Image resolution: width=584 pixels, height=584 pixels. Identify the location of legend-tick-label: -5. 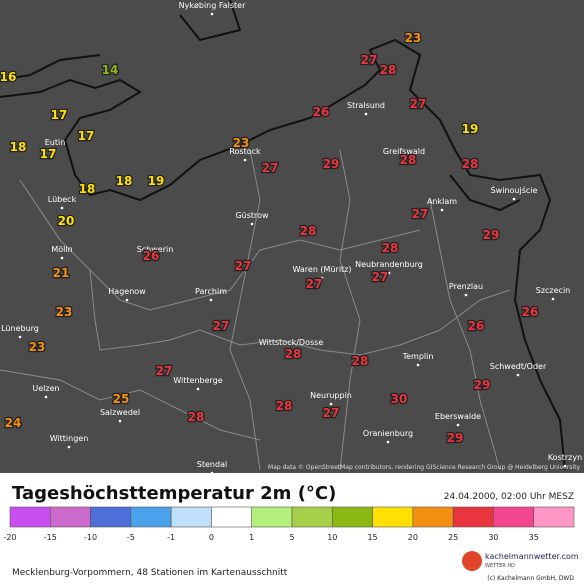
(131, 537).